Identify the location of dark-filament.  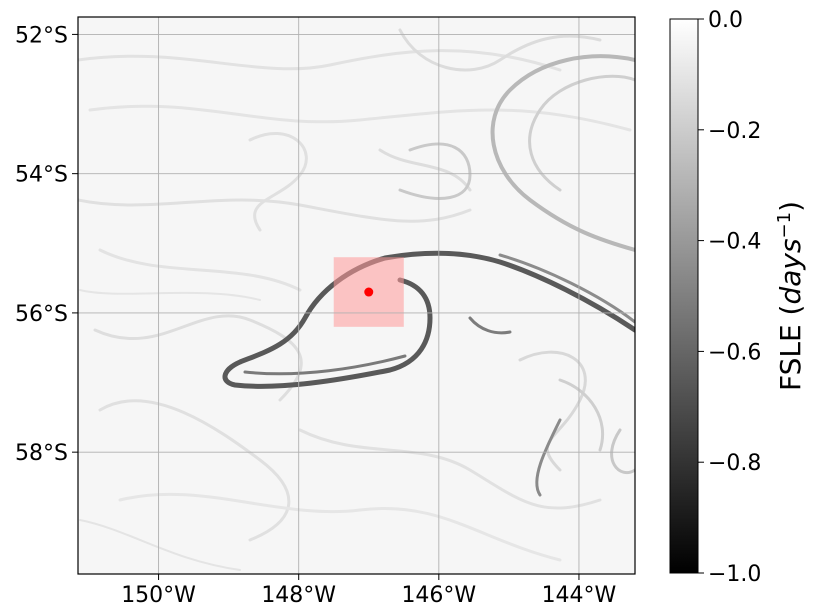
(428, 319).